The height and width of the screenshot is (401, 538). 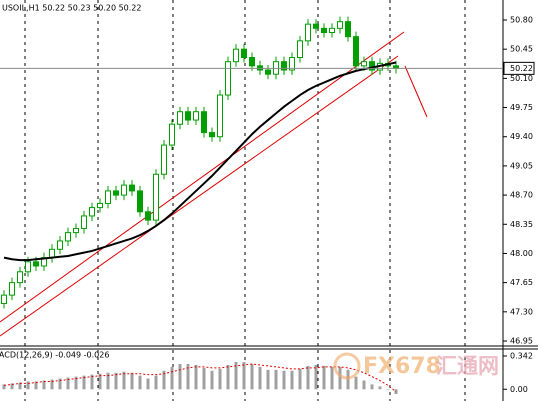 What do you see at coordinates (521, 224) in the screenshot?
I see `y-tick-label: 48.35` at bounding box center [521, 224].